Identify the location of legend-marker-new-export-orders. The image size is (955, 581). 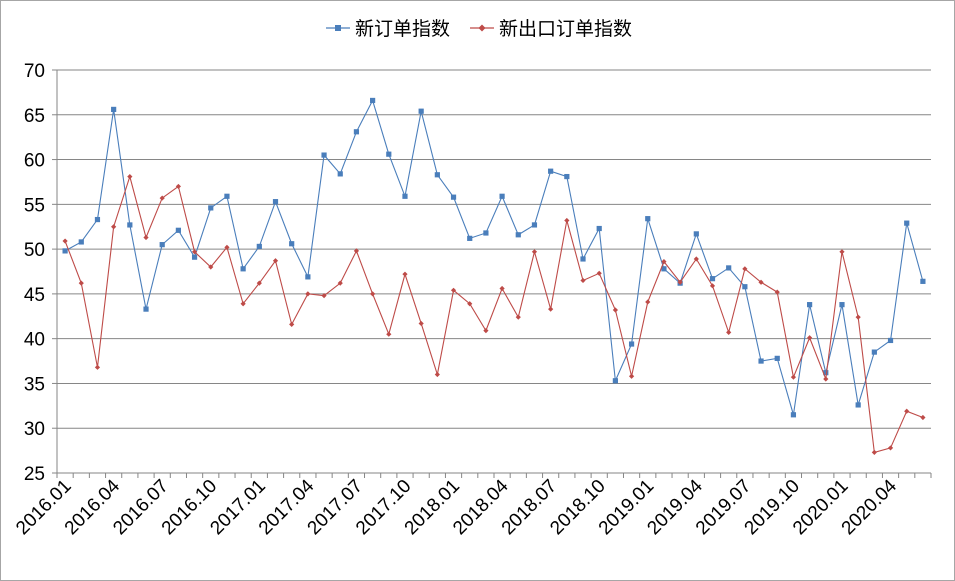
(482, 28).